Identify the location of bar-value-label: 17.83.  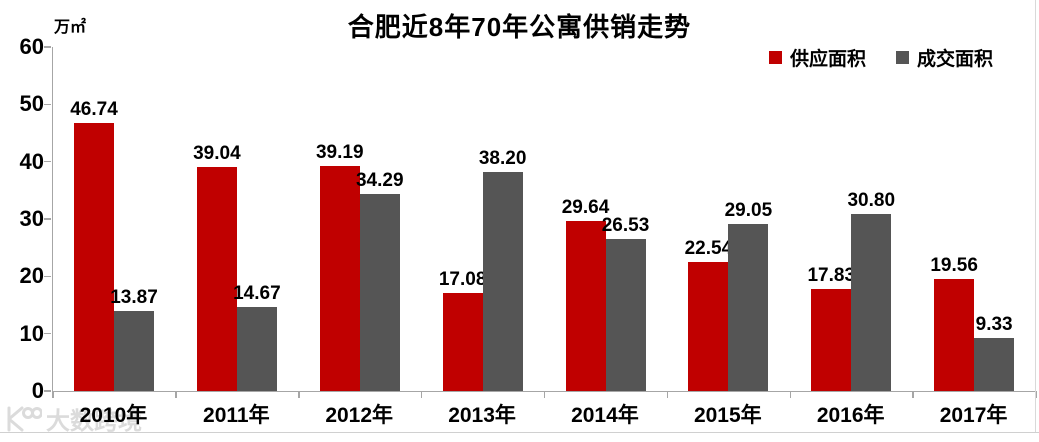
(831, 275).